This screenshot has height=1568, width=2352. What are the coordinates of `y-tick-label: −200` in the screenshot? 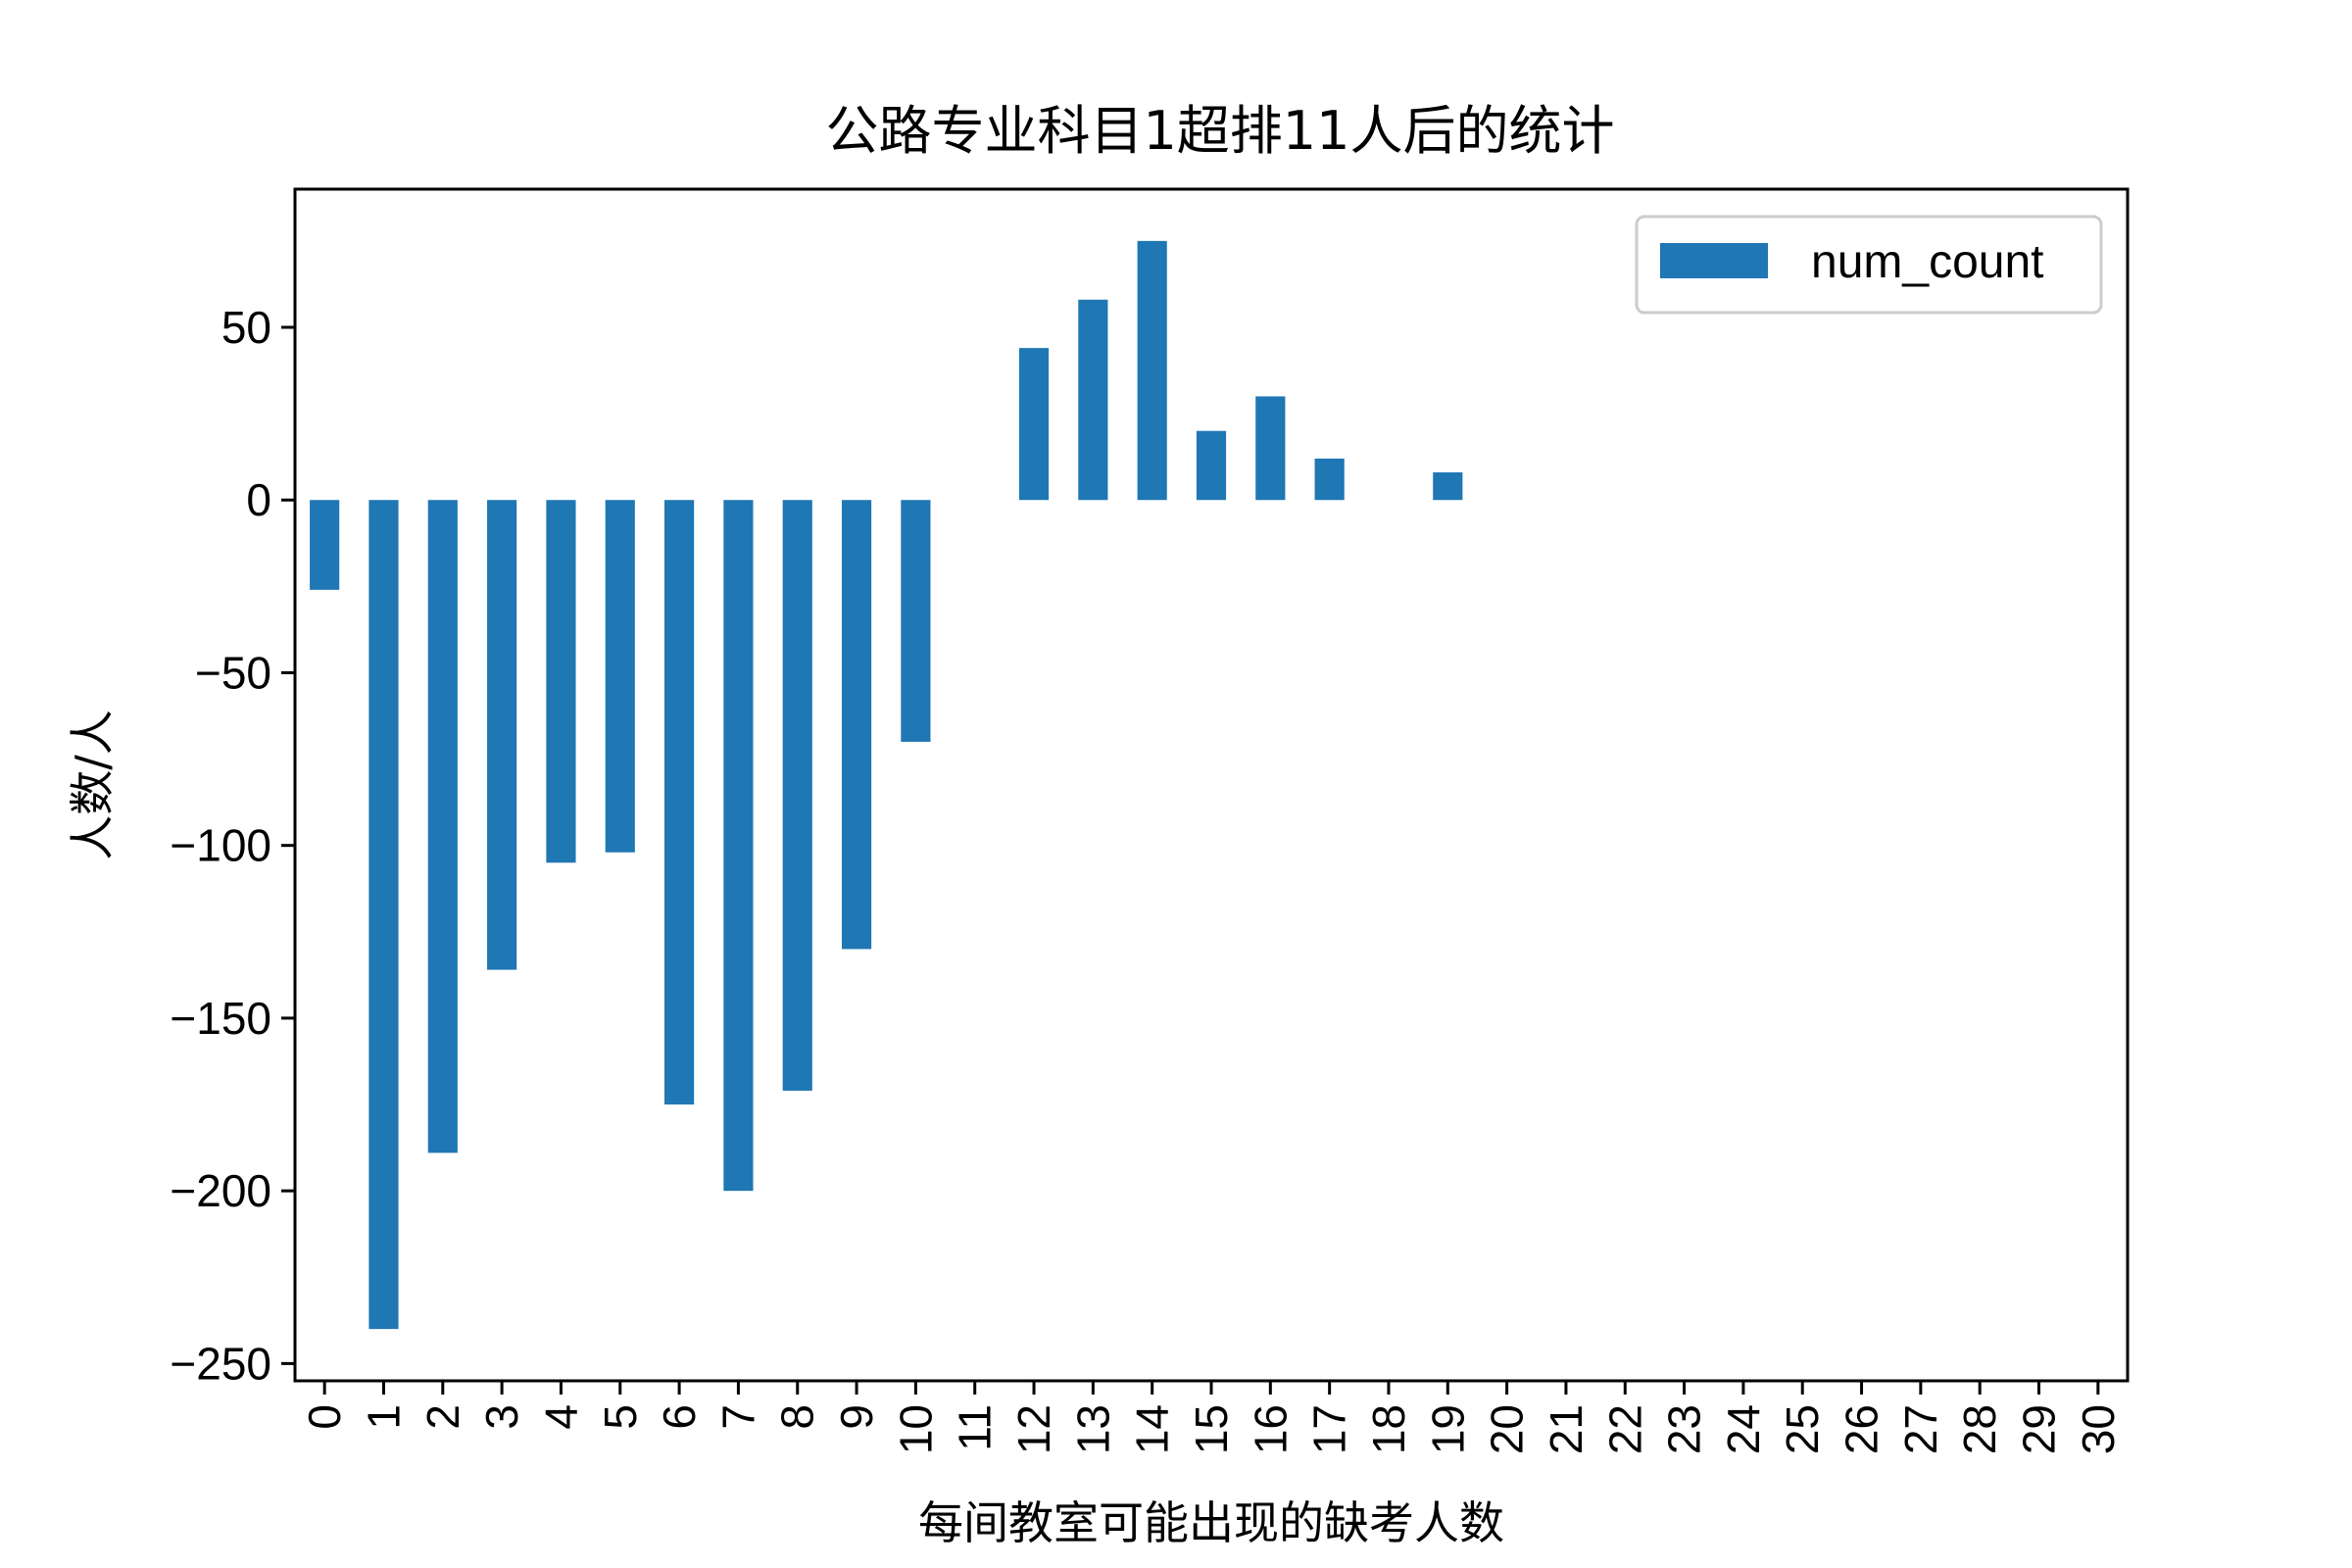 It's located at (220, 1190).